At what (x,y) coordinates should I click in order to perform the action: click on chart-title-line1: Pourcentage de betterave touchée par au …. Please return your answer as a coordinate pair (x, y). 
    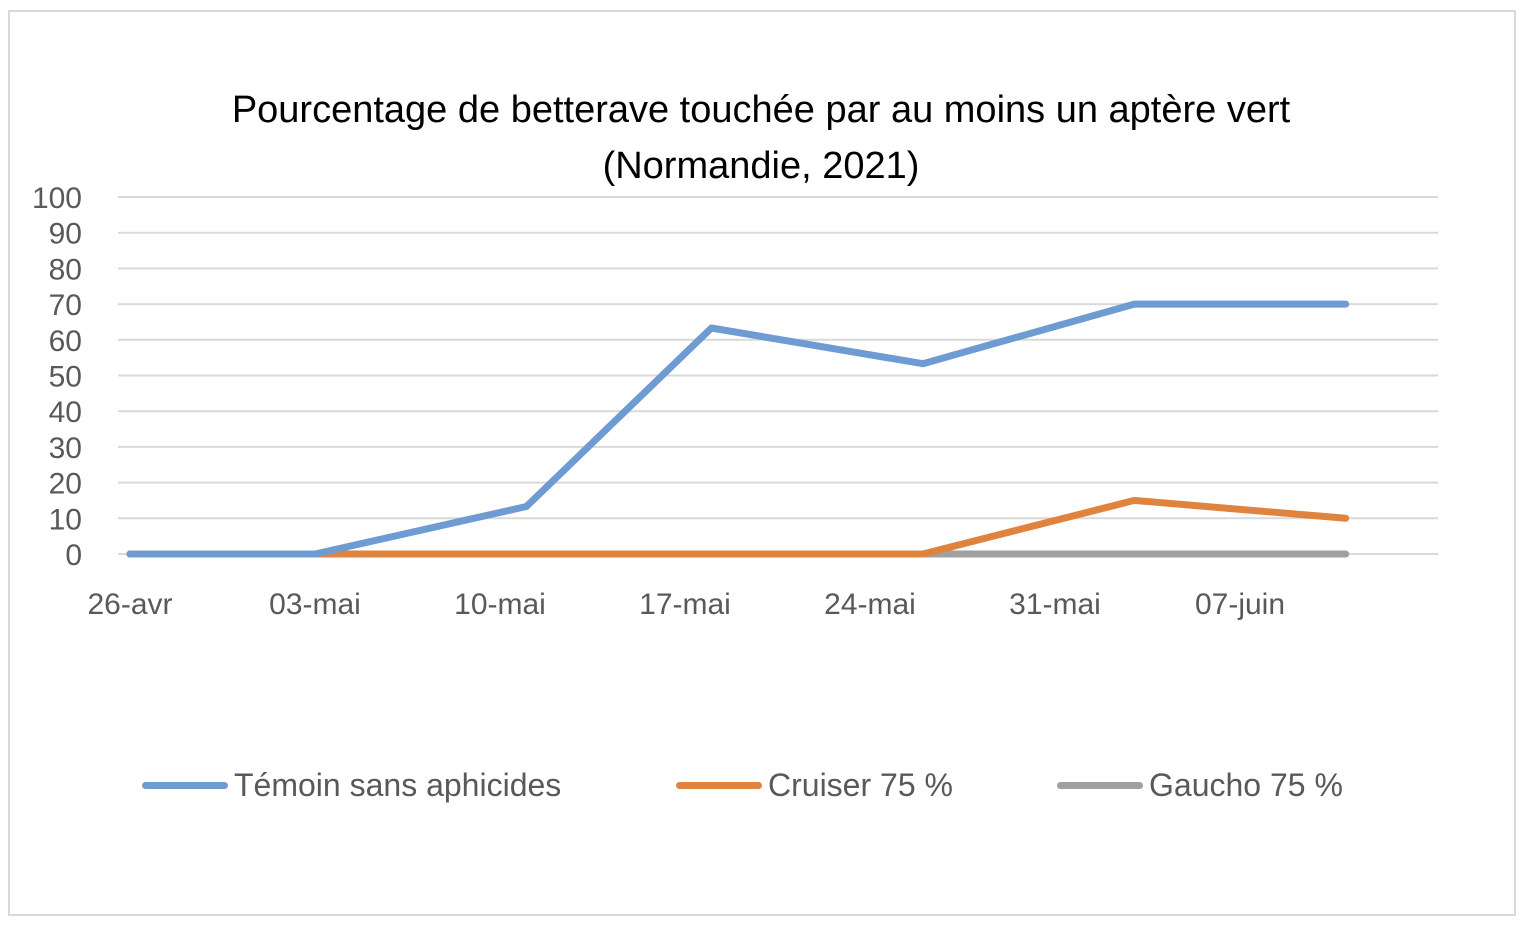
    Looking at the image, I should click on (761, 110).